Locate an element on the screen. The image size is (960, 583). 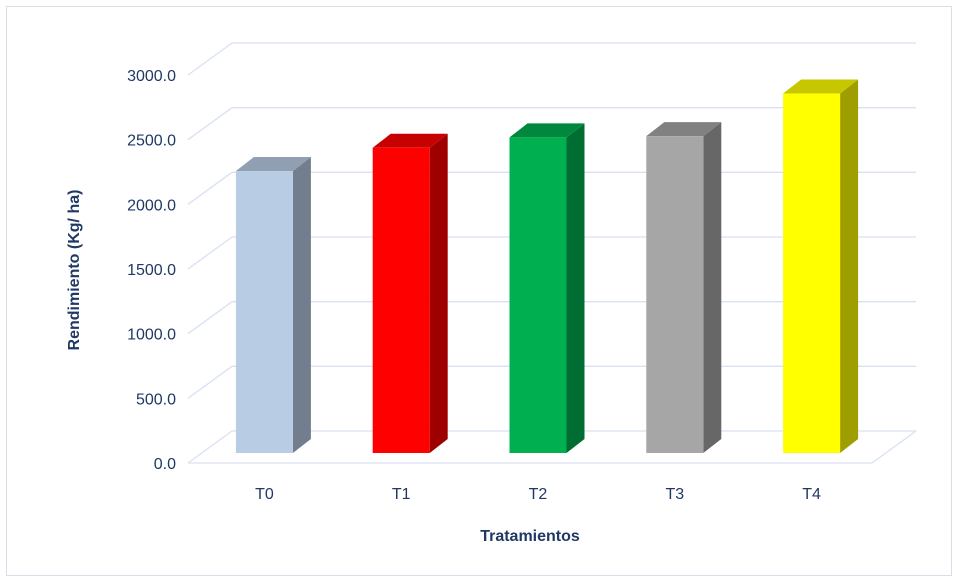
x-tick-labels: T0 T1 T2 T3 T4 is located at coordinates (538, 494).